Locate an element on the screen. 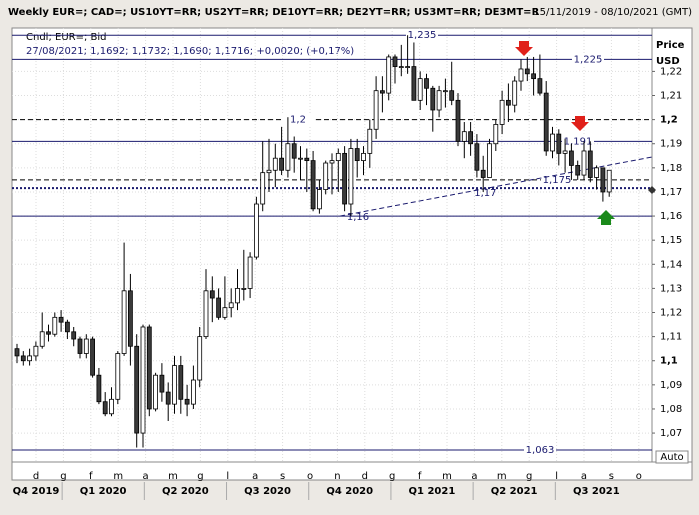  quarter-label: Q1 2021 is located at coordinates (432, 491).